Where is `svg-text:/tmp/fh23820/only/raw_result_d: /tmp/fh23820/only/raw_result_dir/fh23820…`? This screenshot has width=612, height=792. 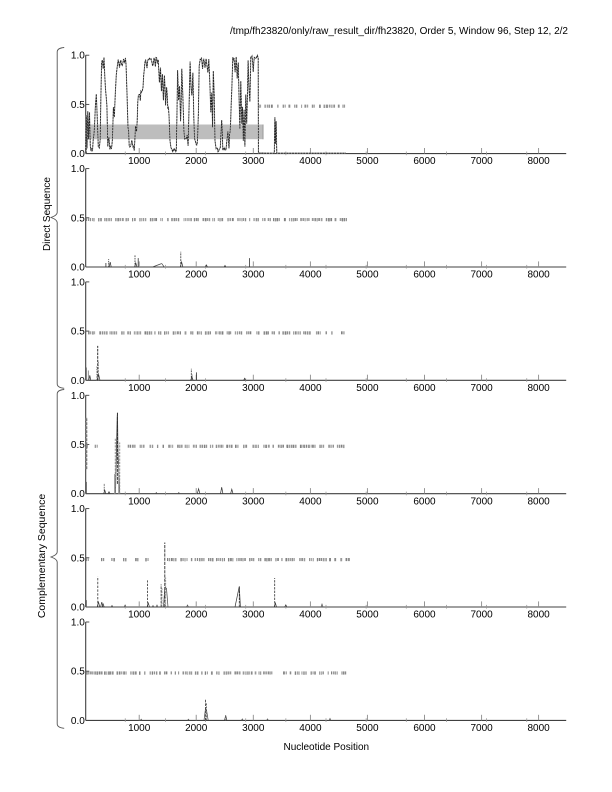
svg-text:/tmp/fh23820/only/raw_result_d: /tmp/fh23820/only/raw_result_dir/fh23820… is located at coordinates (399, 31).